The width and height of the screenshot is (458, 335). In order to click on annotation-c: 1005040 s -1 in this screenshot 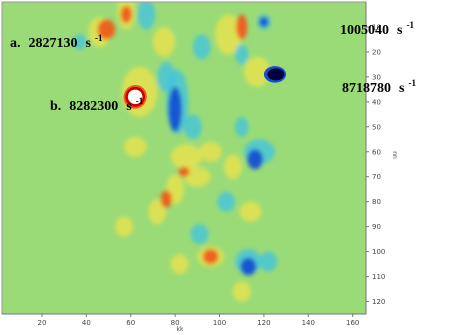, I will do `click(377, 29)`.